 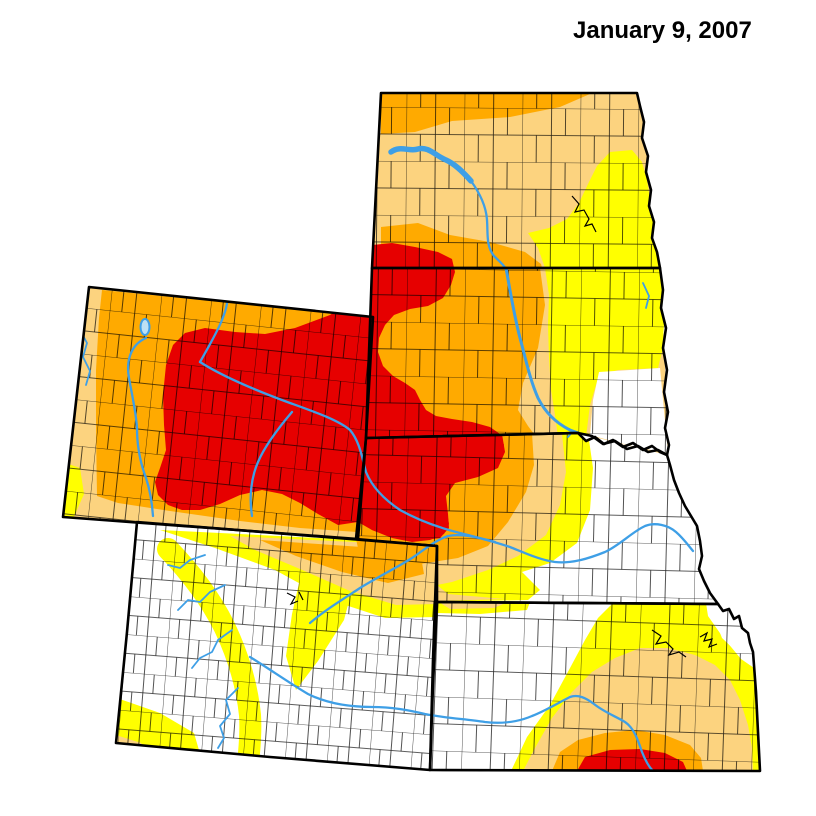 I want to click on green-river, so click(x=140, y=427).